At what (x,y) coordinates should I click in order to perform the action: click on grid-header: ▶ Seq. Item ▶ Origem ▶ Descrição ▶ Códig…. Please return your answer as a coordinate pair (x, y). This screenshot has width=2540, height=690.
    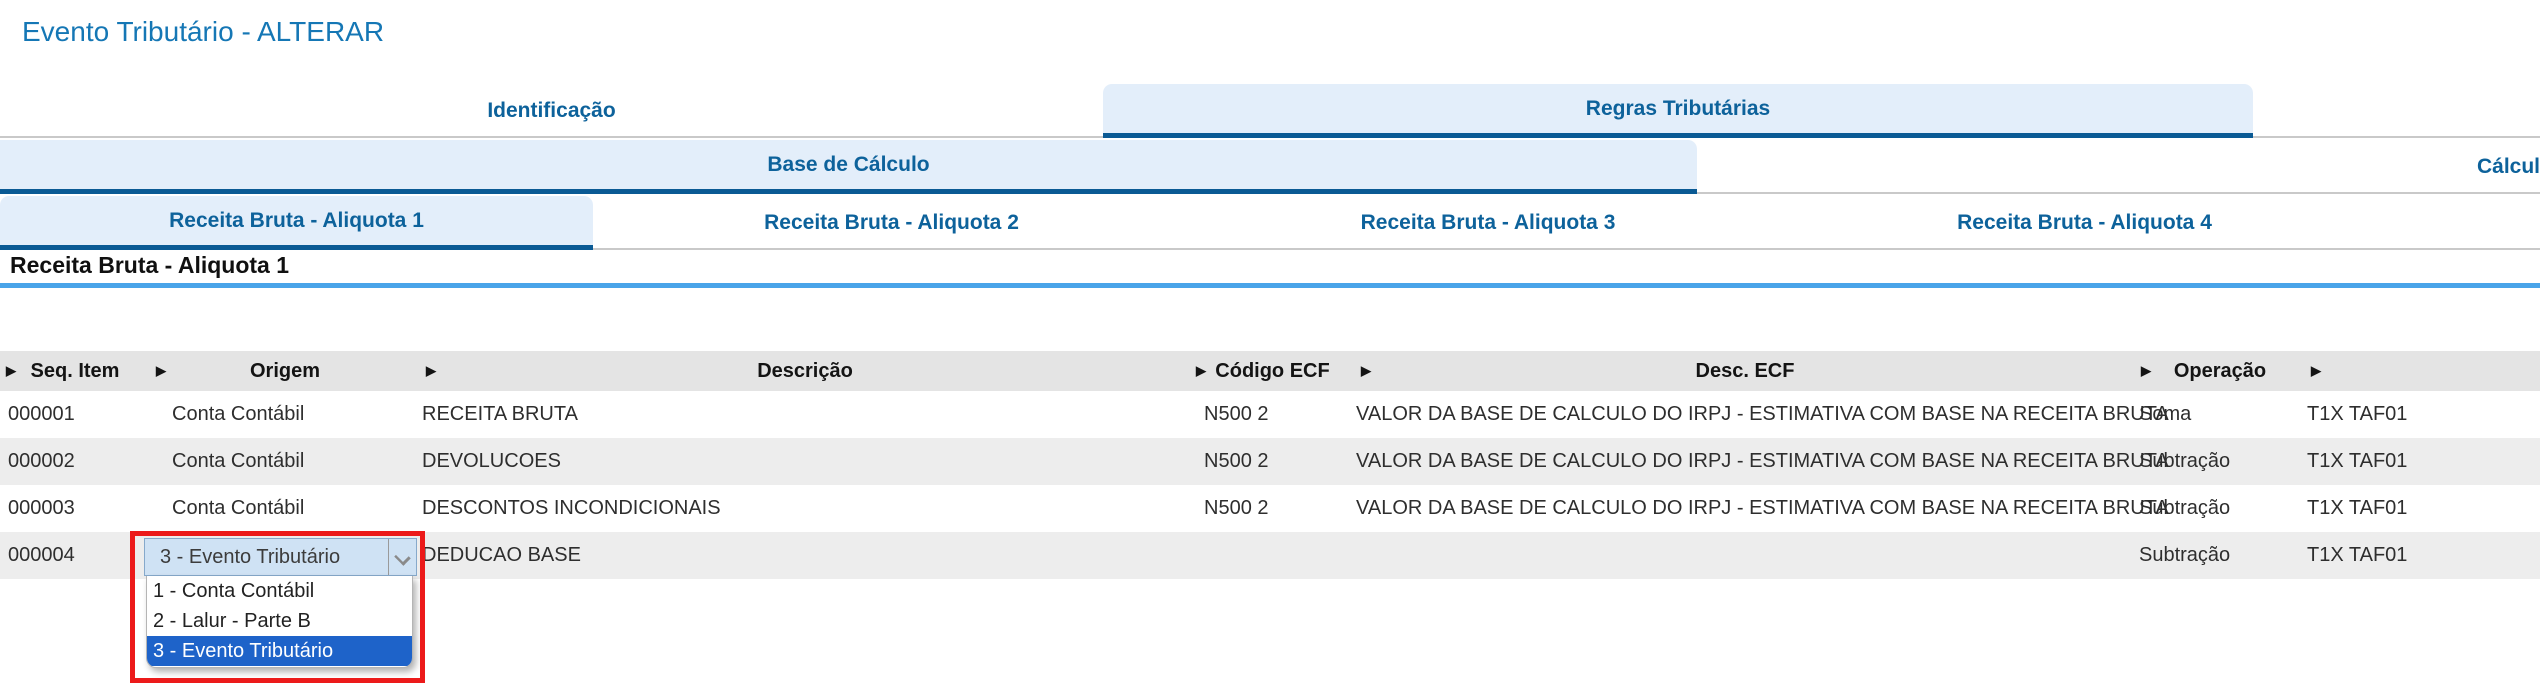
    Looking at the image, I should click on (1270, 371).